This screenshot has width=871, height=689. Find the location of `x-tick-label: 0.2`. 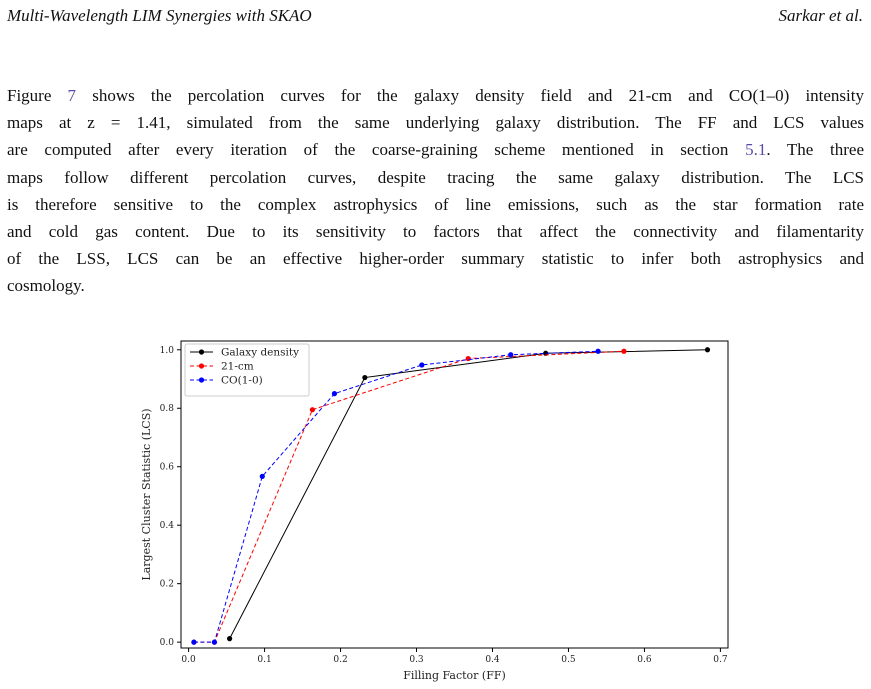

x-tick-label: 0.2 is located at coordinates (340, 660).